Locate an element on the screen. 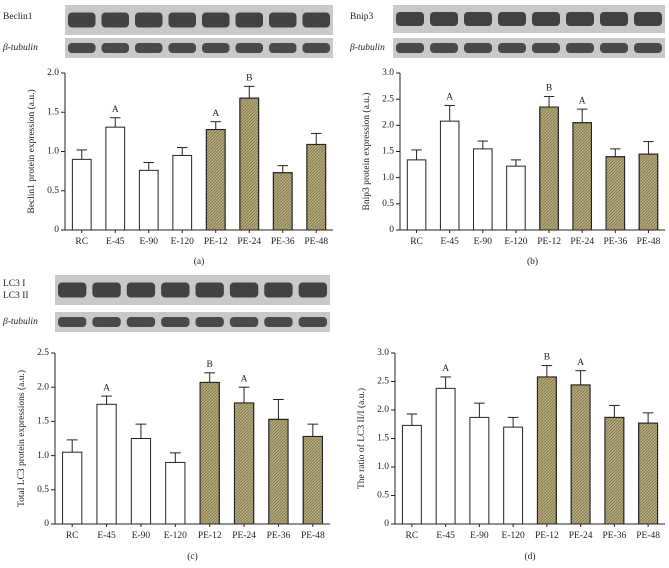 The width and height of the screenshot is (669, 568). caption: (b) is located at coordinates (532, 261).